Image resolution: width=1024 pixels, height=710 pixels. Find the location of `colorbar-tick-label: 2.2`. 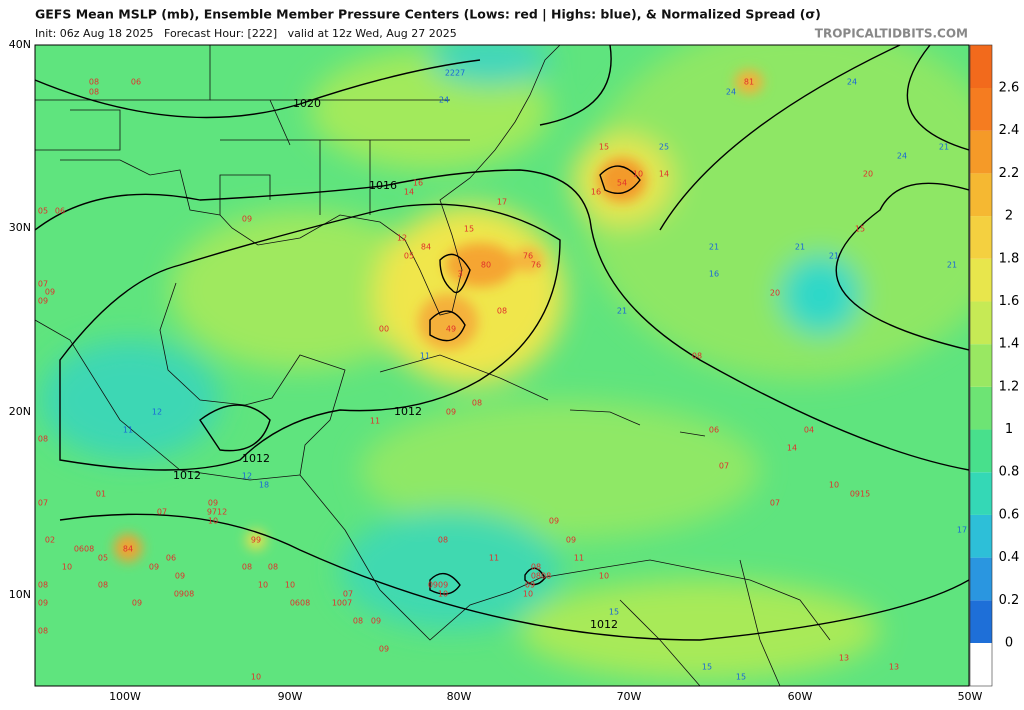

colorbar-tick-label: 2.2 is located at coordinates (1009, 173).